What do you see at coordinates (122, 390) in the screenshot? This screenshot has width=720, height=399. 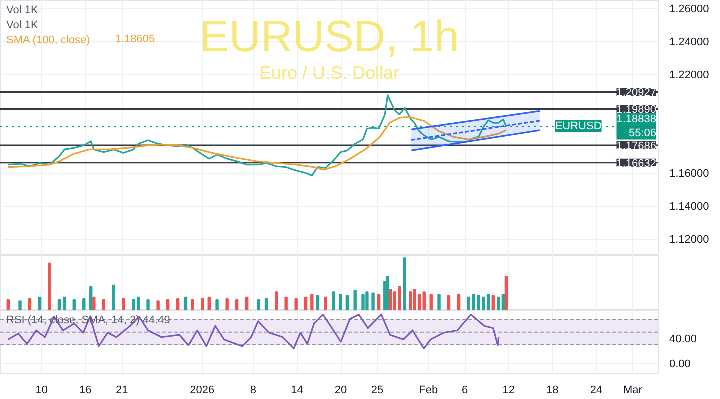 I see `x-tick-label: 21` at bounding box center [122, 390].